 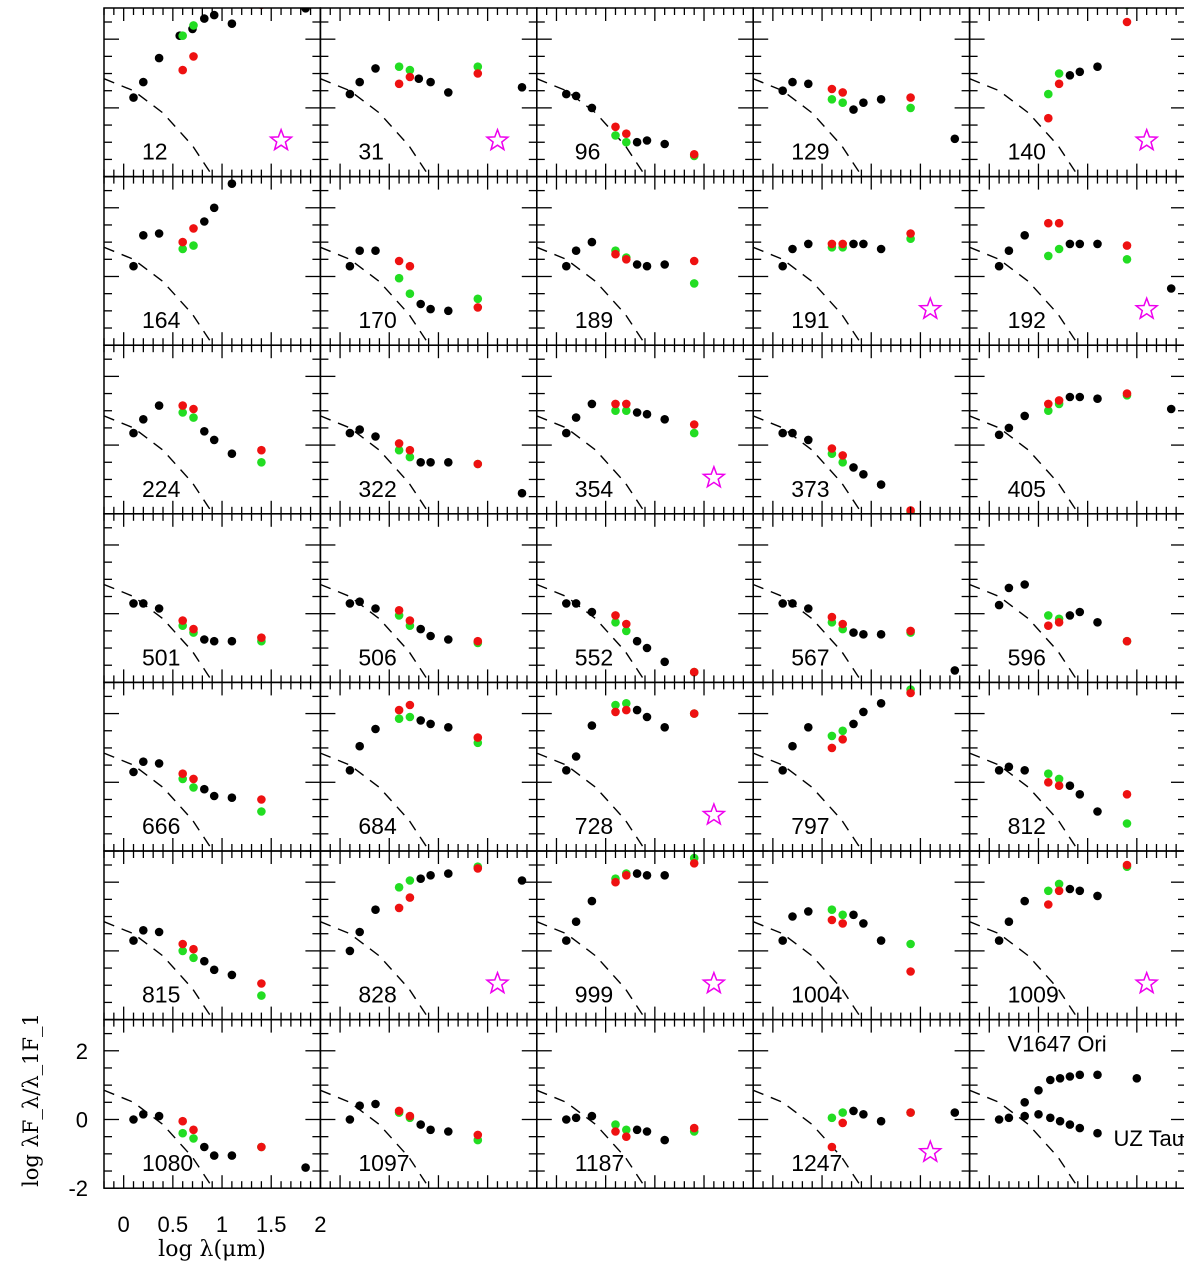 What do you see at coordinates (377, 826) in the screenshot?
I see `panel-label: 684` at bounding box center [377, 826].